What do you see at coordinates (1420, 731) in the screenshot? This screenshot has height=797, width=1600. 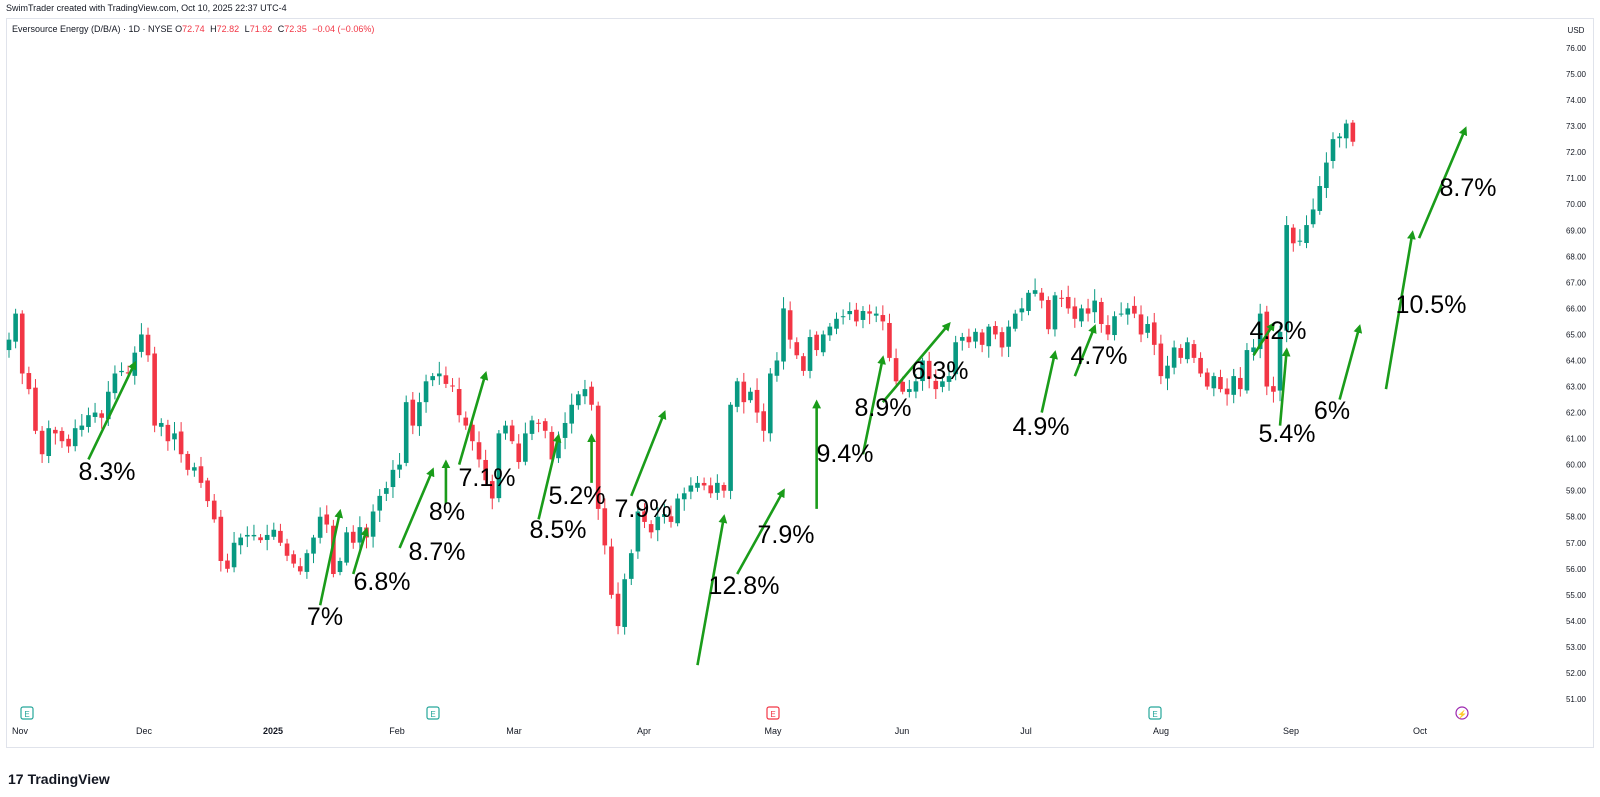 I see `x-tick-label: Oct` at bounding box center [1420, 731].